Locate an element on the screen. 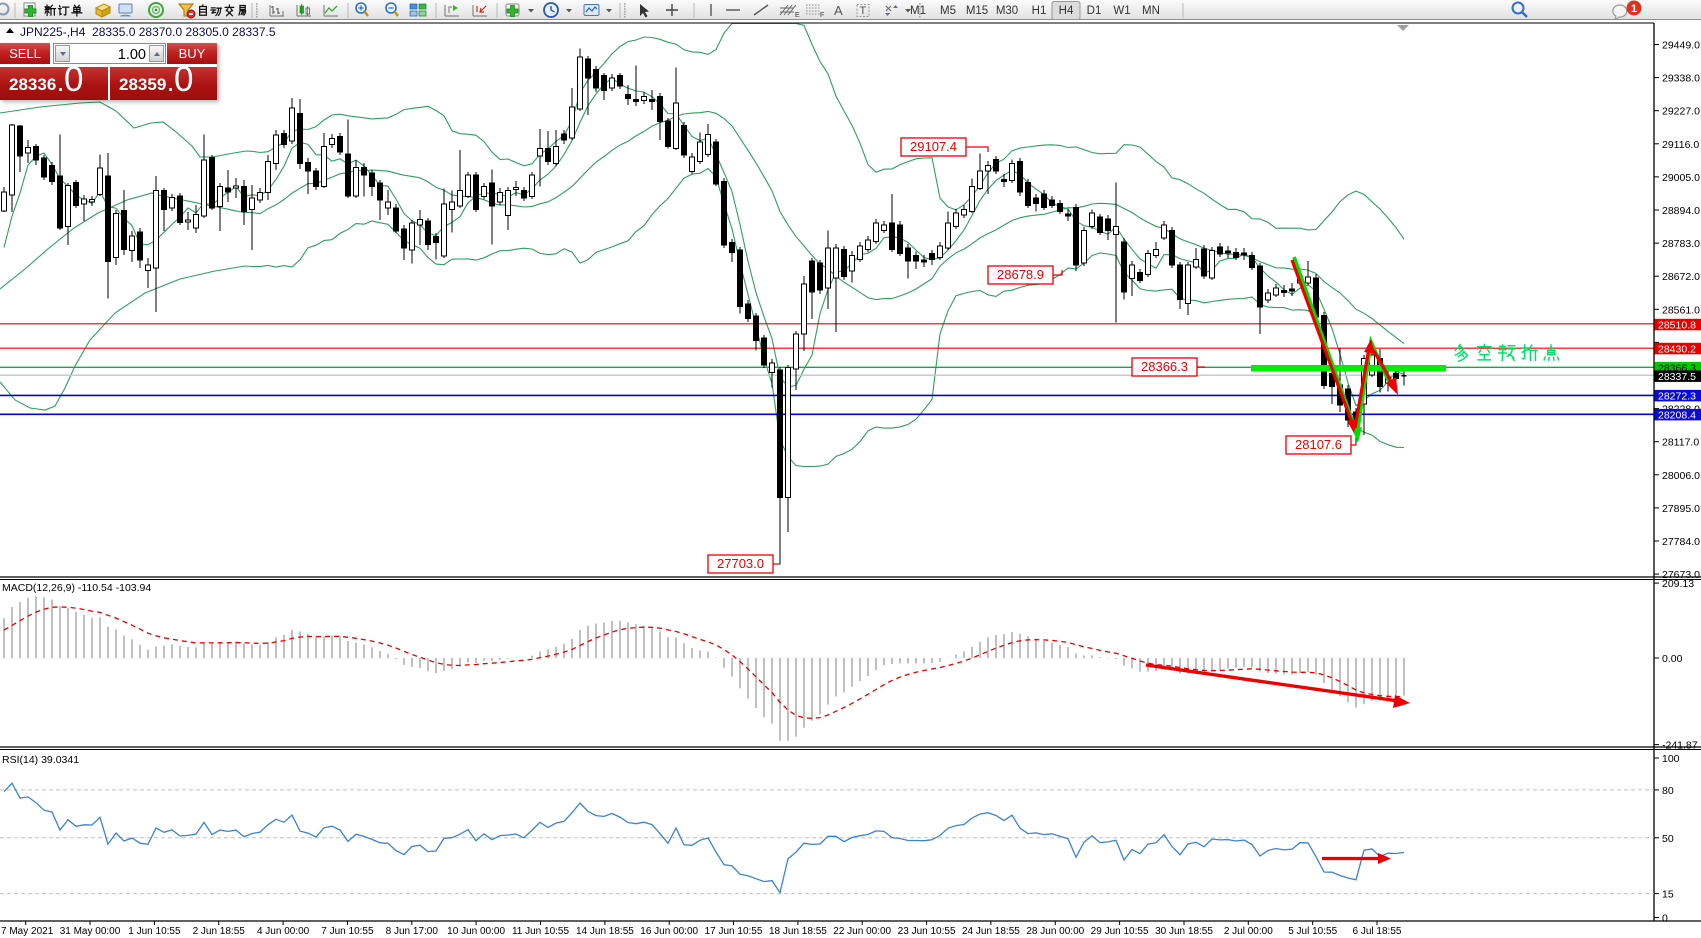 The width and height of the screenshot is (1701, 938). svg-text: 27784.0 is located at coordinates (1681, 542).